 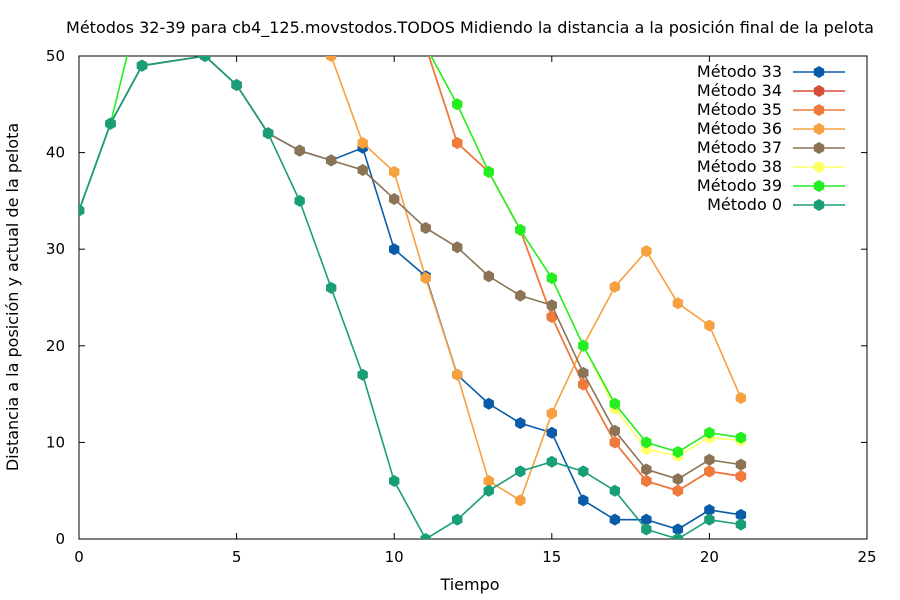 What do you see at coordinates (739, 185) in the screenshot?
I see `legend-label: Método 39` at bounding box center [739, 185].